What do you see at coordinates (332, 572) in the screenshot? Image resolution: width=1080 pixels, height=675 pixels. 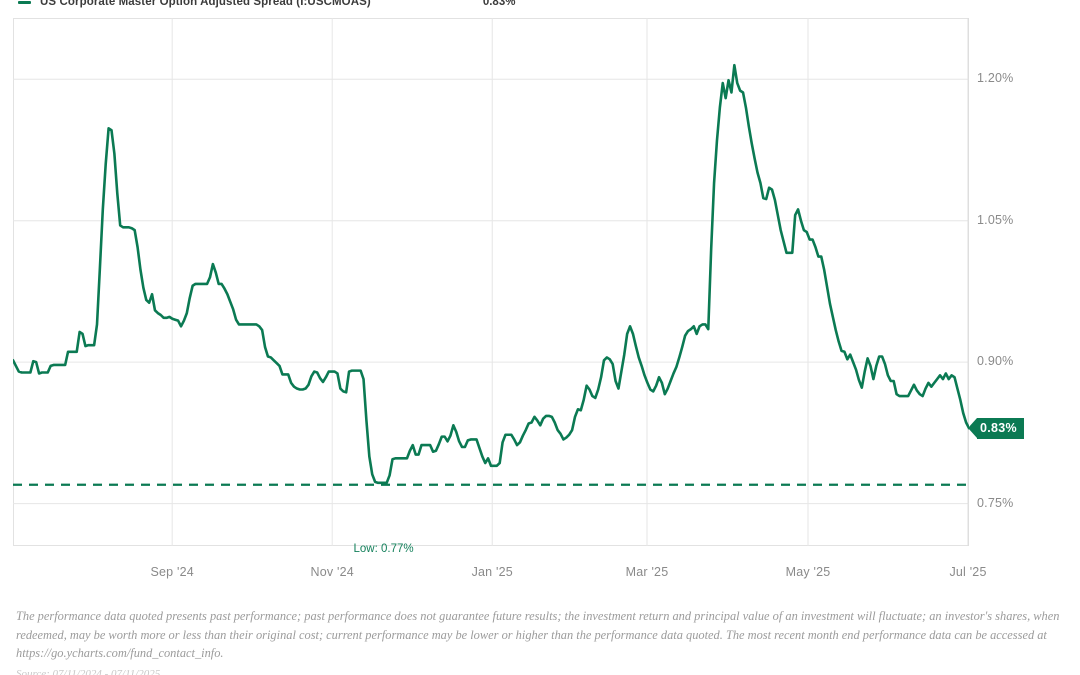 I see `x-axis-tick-label: Nov '24` at bounding box center [332, 572].